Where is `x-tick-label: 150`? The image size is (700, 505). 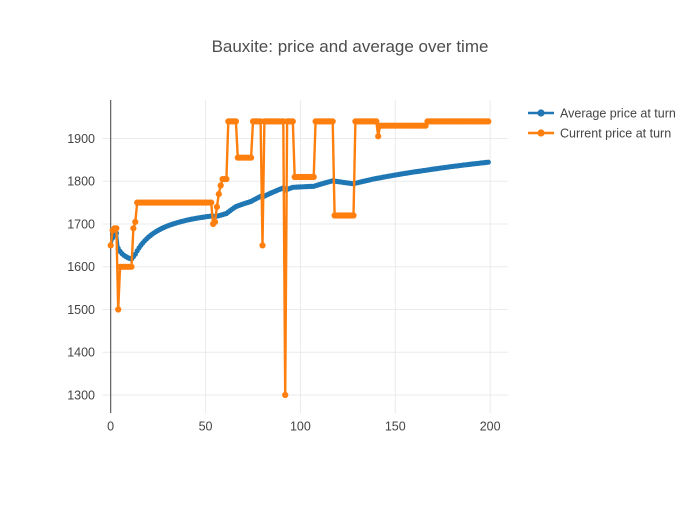 x-tick-label: 150 is located at coordinates (395, 427).